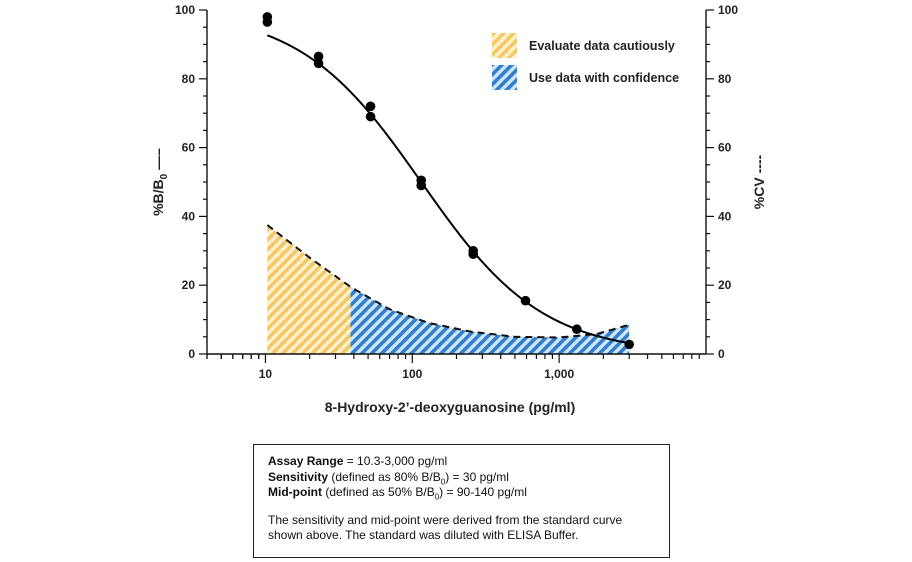  Describe the element at coordinates (189, 79) in the screenshot. I see `y-left-tick-label: 80` at that location.